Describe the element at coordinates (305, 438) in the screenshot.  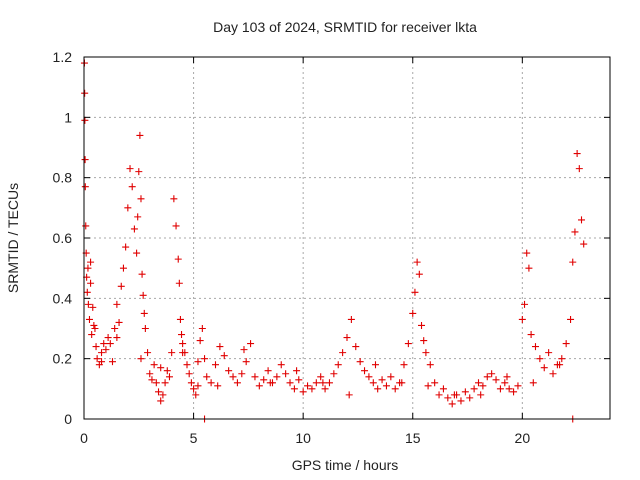
I see `x-tick-labels: 0 5 10 15 20` at that location.